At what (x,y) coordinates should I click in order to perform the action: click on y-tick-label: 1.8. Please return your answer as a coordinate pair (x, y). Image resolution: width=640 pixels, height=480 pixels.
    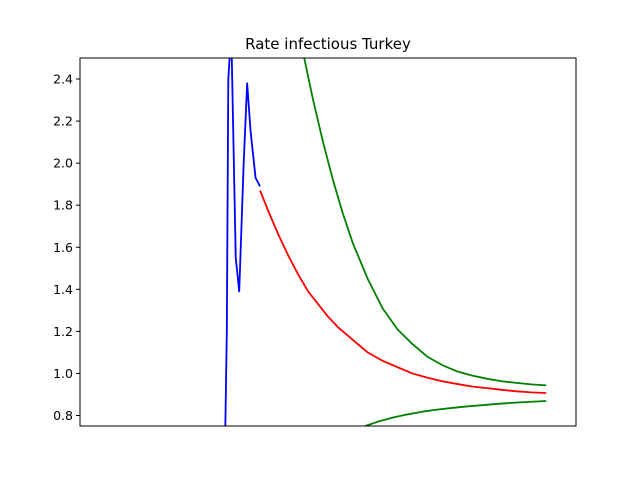
    Looking at the image, I should click on (63, 205).